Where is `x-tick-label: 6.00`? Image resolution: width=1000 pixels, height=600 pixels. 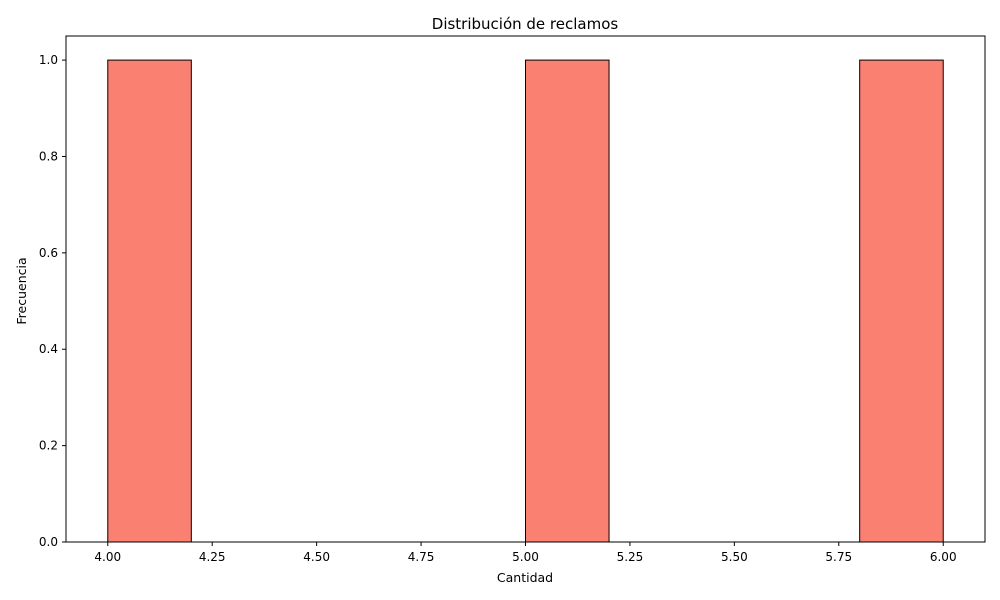
x-tick-label: 6.00 is located at coordinates (943, 557).